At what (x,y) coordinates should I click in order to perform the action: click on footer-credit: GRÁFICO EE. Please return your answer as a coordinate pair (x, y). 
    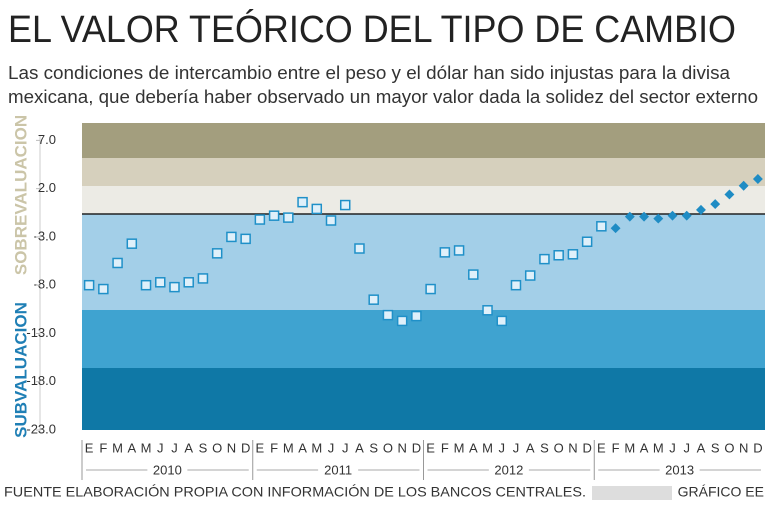
    Looking at the image, I should click on (721, 492).